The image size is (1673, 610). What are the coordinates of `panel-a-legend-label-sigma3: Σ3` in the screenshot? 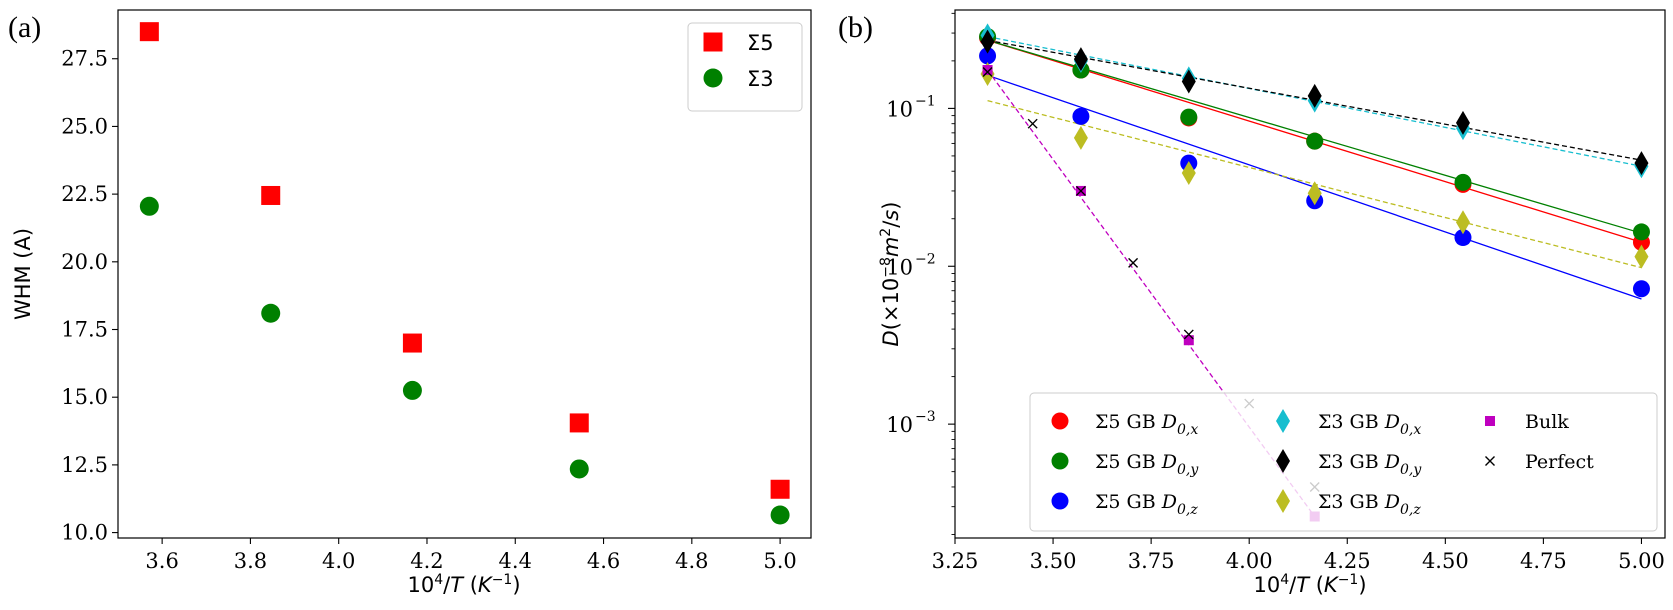 It's located at (760, 79).